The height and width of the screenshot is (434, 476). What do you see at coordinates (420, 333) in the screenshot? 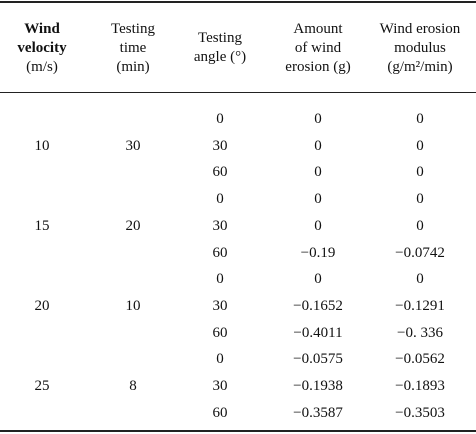
I see `cell-modulus: −0. 336` at bounding box center [420, 333].